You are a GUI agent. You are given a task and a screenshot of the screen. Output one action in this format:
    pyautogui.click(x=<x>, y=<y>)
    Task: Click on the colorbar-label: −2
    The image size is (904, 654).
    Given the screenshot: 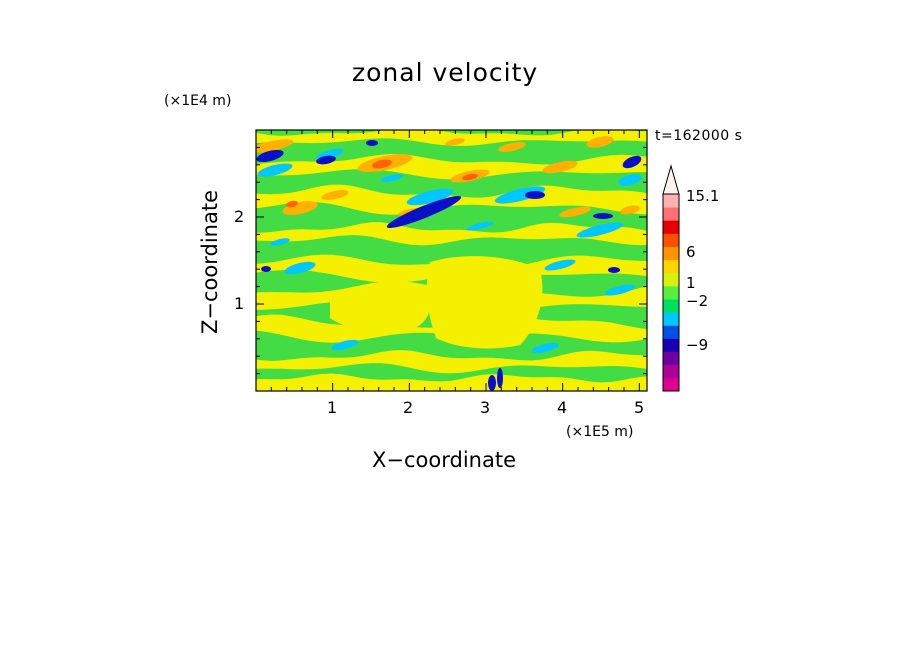 What is the action you would take?
    pyautogui.click(x=697, y=301)
    